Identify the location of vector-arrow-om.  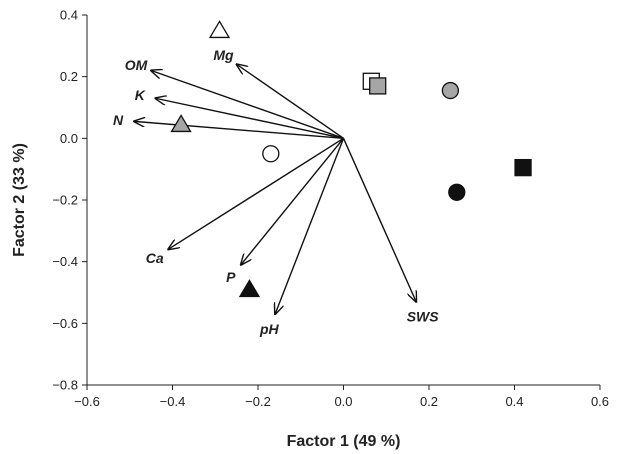
(247, 105).